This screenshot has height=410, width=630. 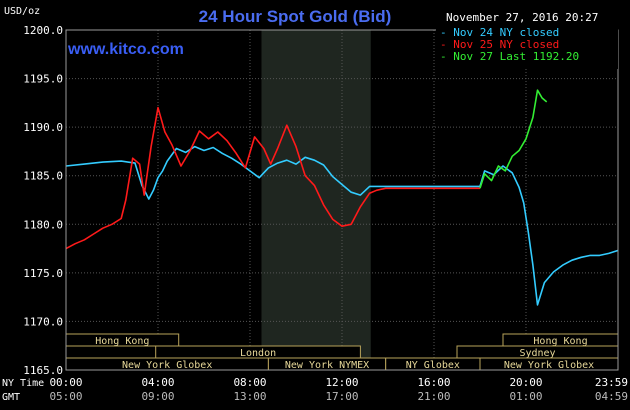 What do you see at coordinates (125, 49) in the screenshot?
I see `watermark: www.kitco.com` at bounding box center [125, 49].